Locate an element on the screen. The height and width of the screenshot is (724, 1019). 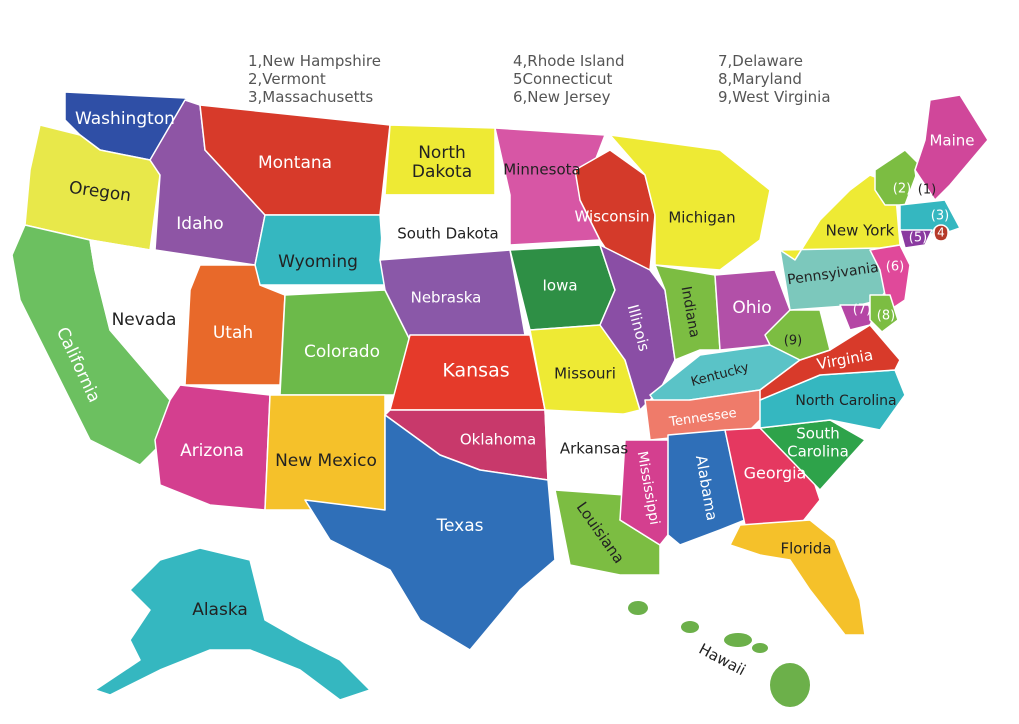
legend-item: 4,Rhode Island is located at coordinates (569, 61).